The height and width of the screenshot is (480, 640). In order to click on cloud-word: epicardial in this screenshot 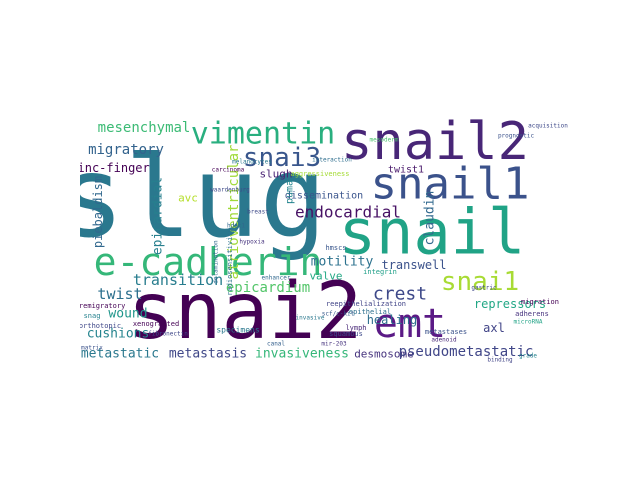, I will do `click(158, 216)`.